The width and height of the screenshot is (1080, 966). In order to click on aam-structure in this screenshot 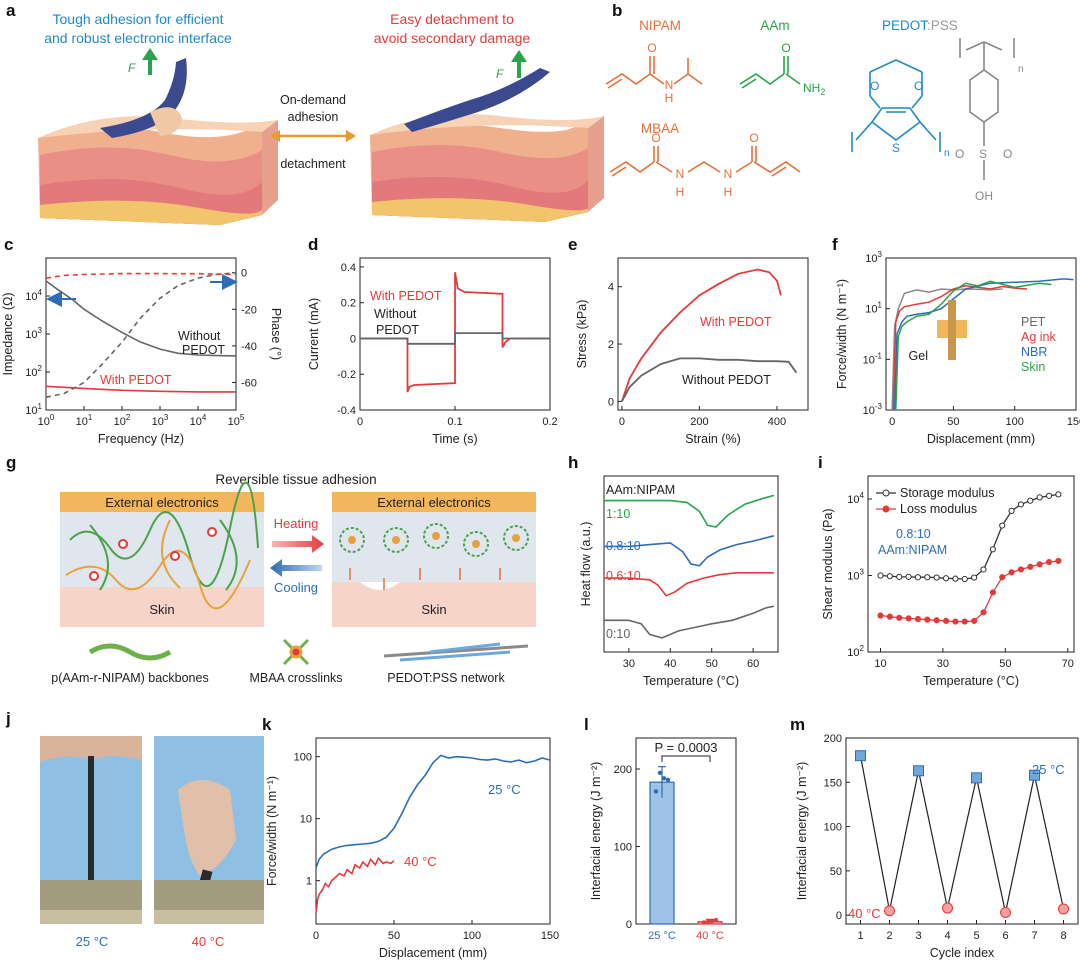, I will do `click(770, 72)`.